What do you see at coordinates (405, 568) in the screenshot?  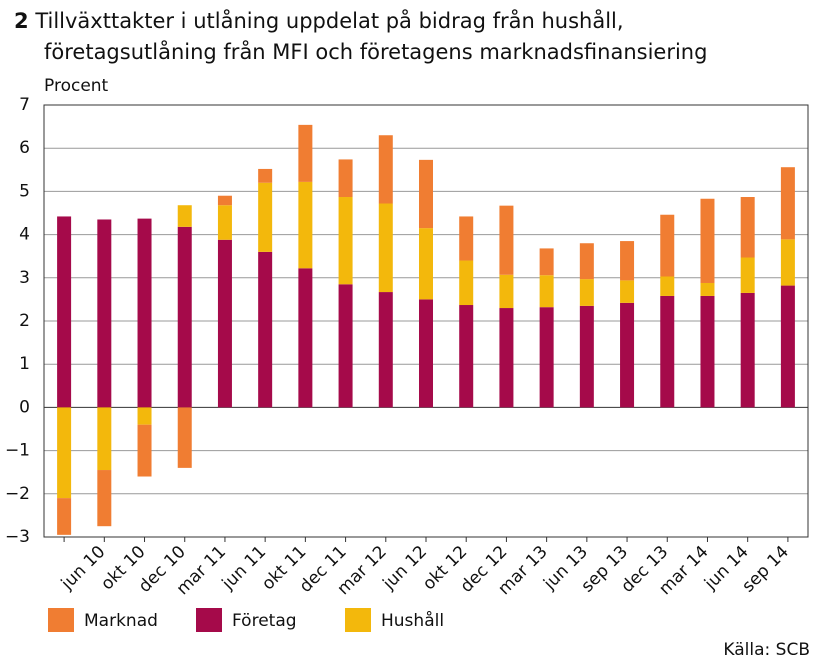 I see `x-tick-label: jun 12` at bounding box center [405, 568].